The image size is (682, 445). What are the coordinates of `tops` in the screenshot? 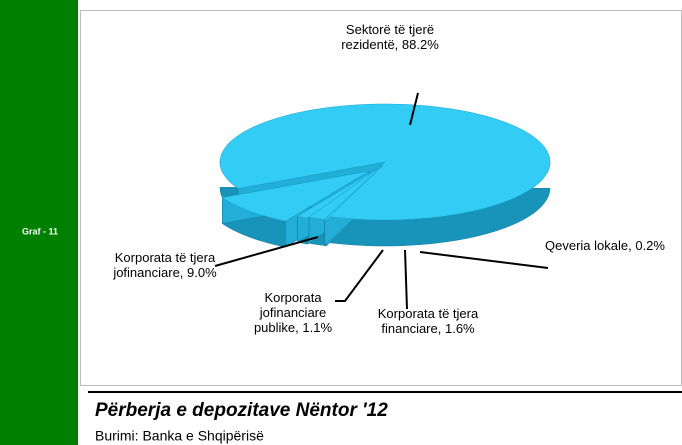 It's located at (385, 162).